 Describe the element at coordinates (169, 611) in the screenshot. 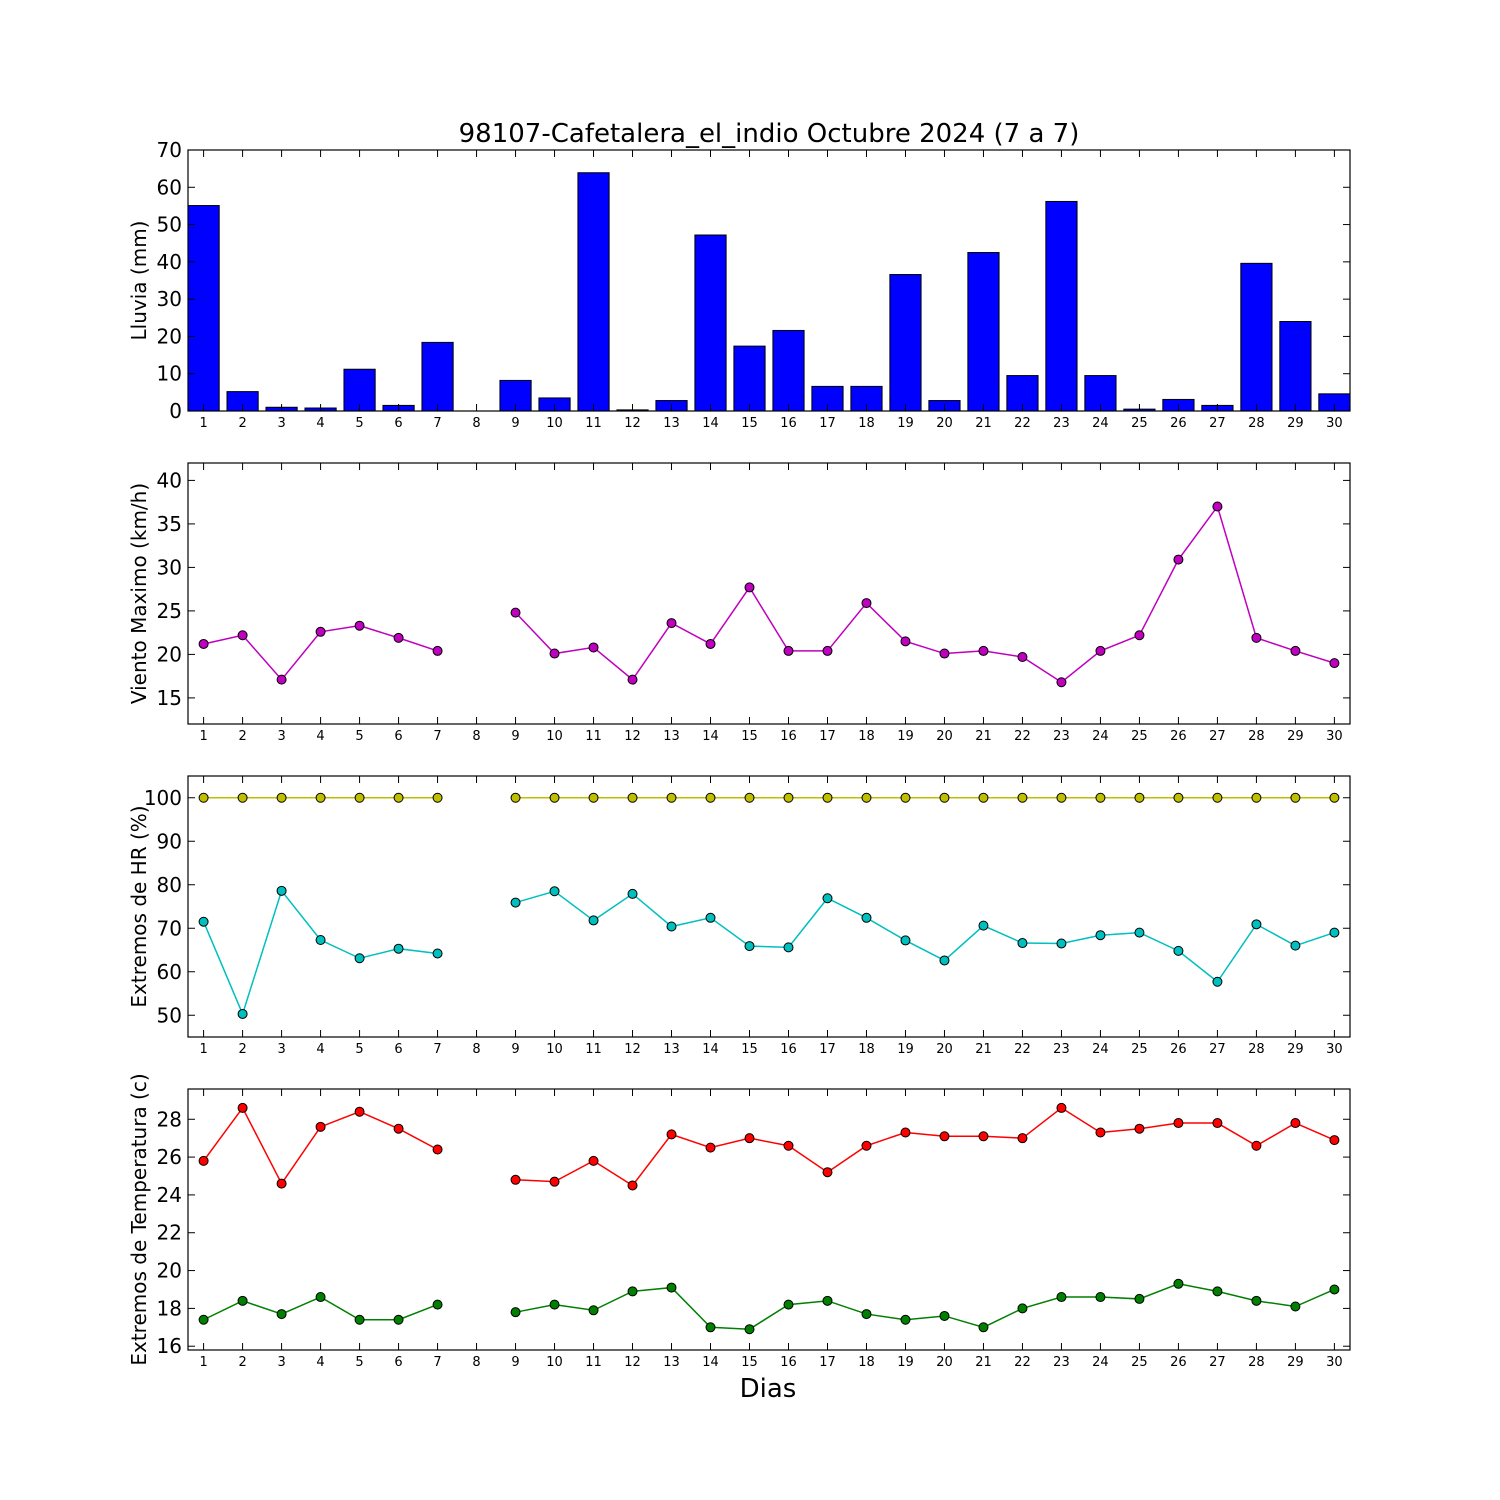

I see `y-tick-label: 25` at that location.